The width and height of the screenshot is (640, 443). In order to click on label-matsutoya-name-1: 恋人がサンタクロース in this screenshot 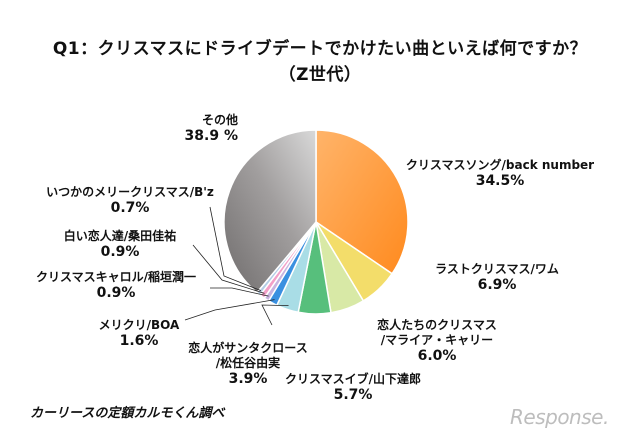, I will do `click(248, 348)`.